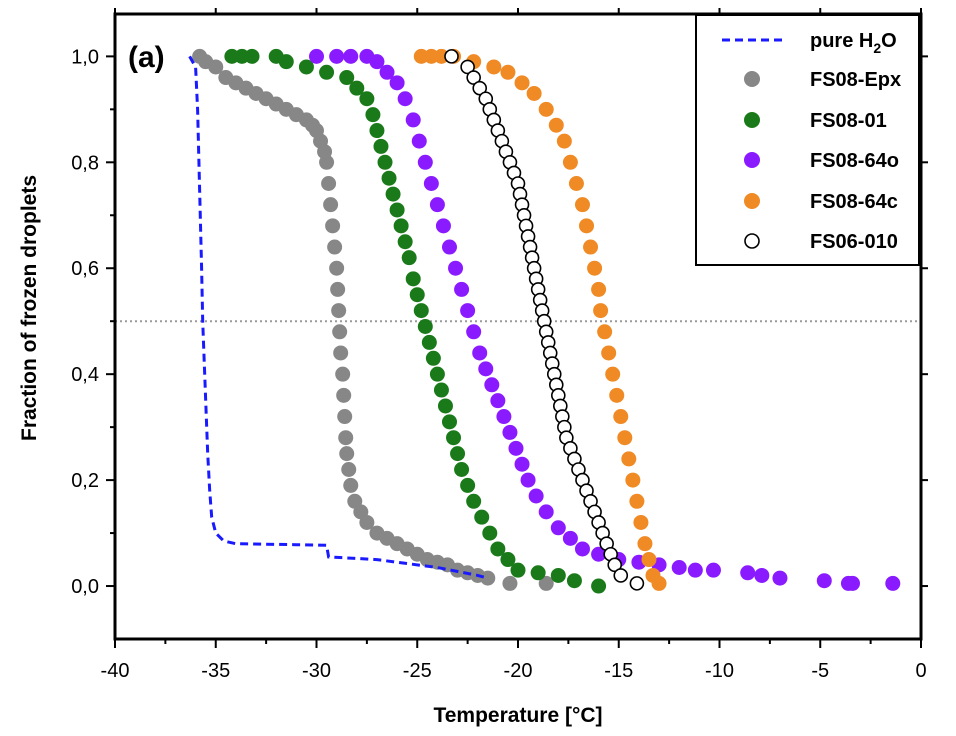 The image size is (956, 736). I want to click on y-tick-label: 1,0, so click(85, 57).